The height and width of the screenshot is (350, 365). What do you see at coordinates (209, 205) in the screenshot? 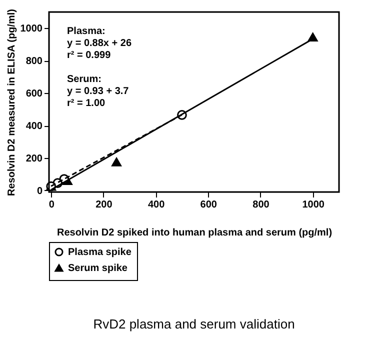
I see `x-tick-label: 600` at bounding box center [209, 205].